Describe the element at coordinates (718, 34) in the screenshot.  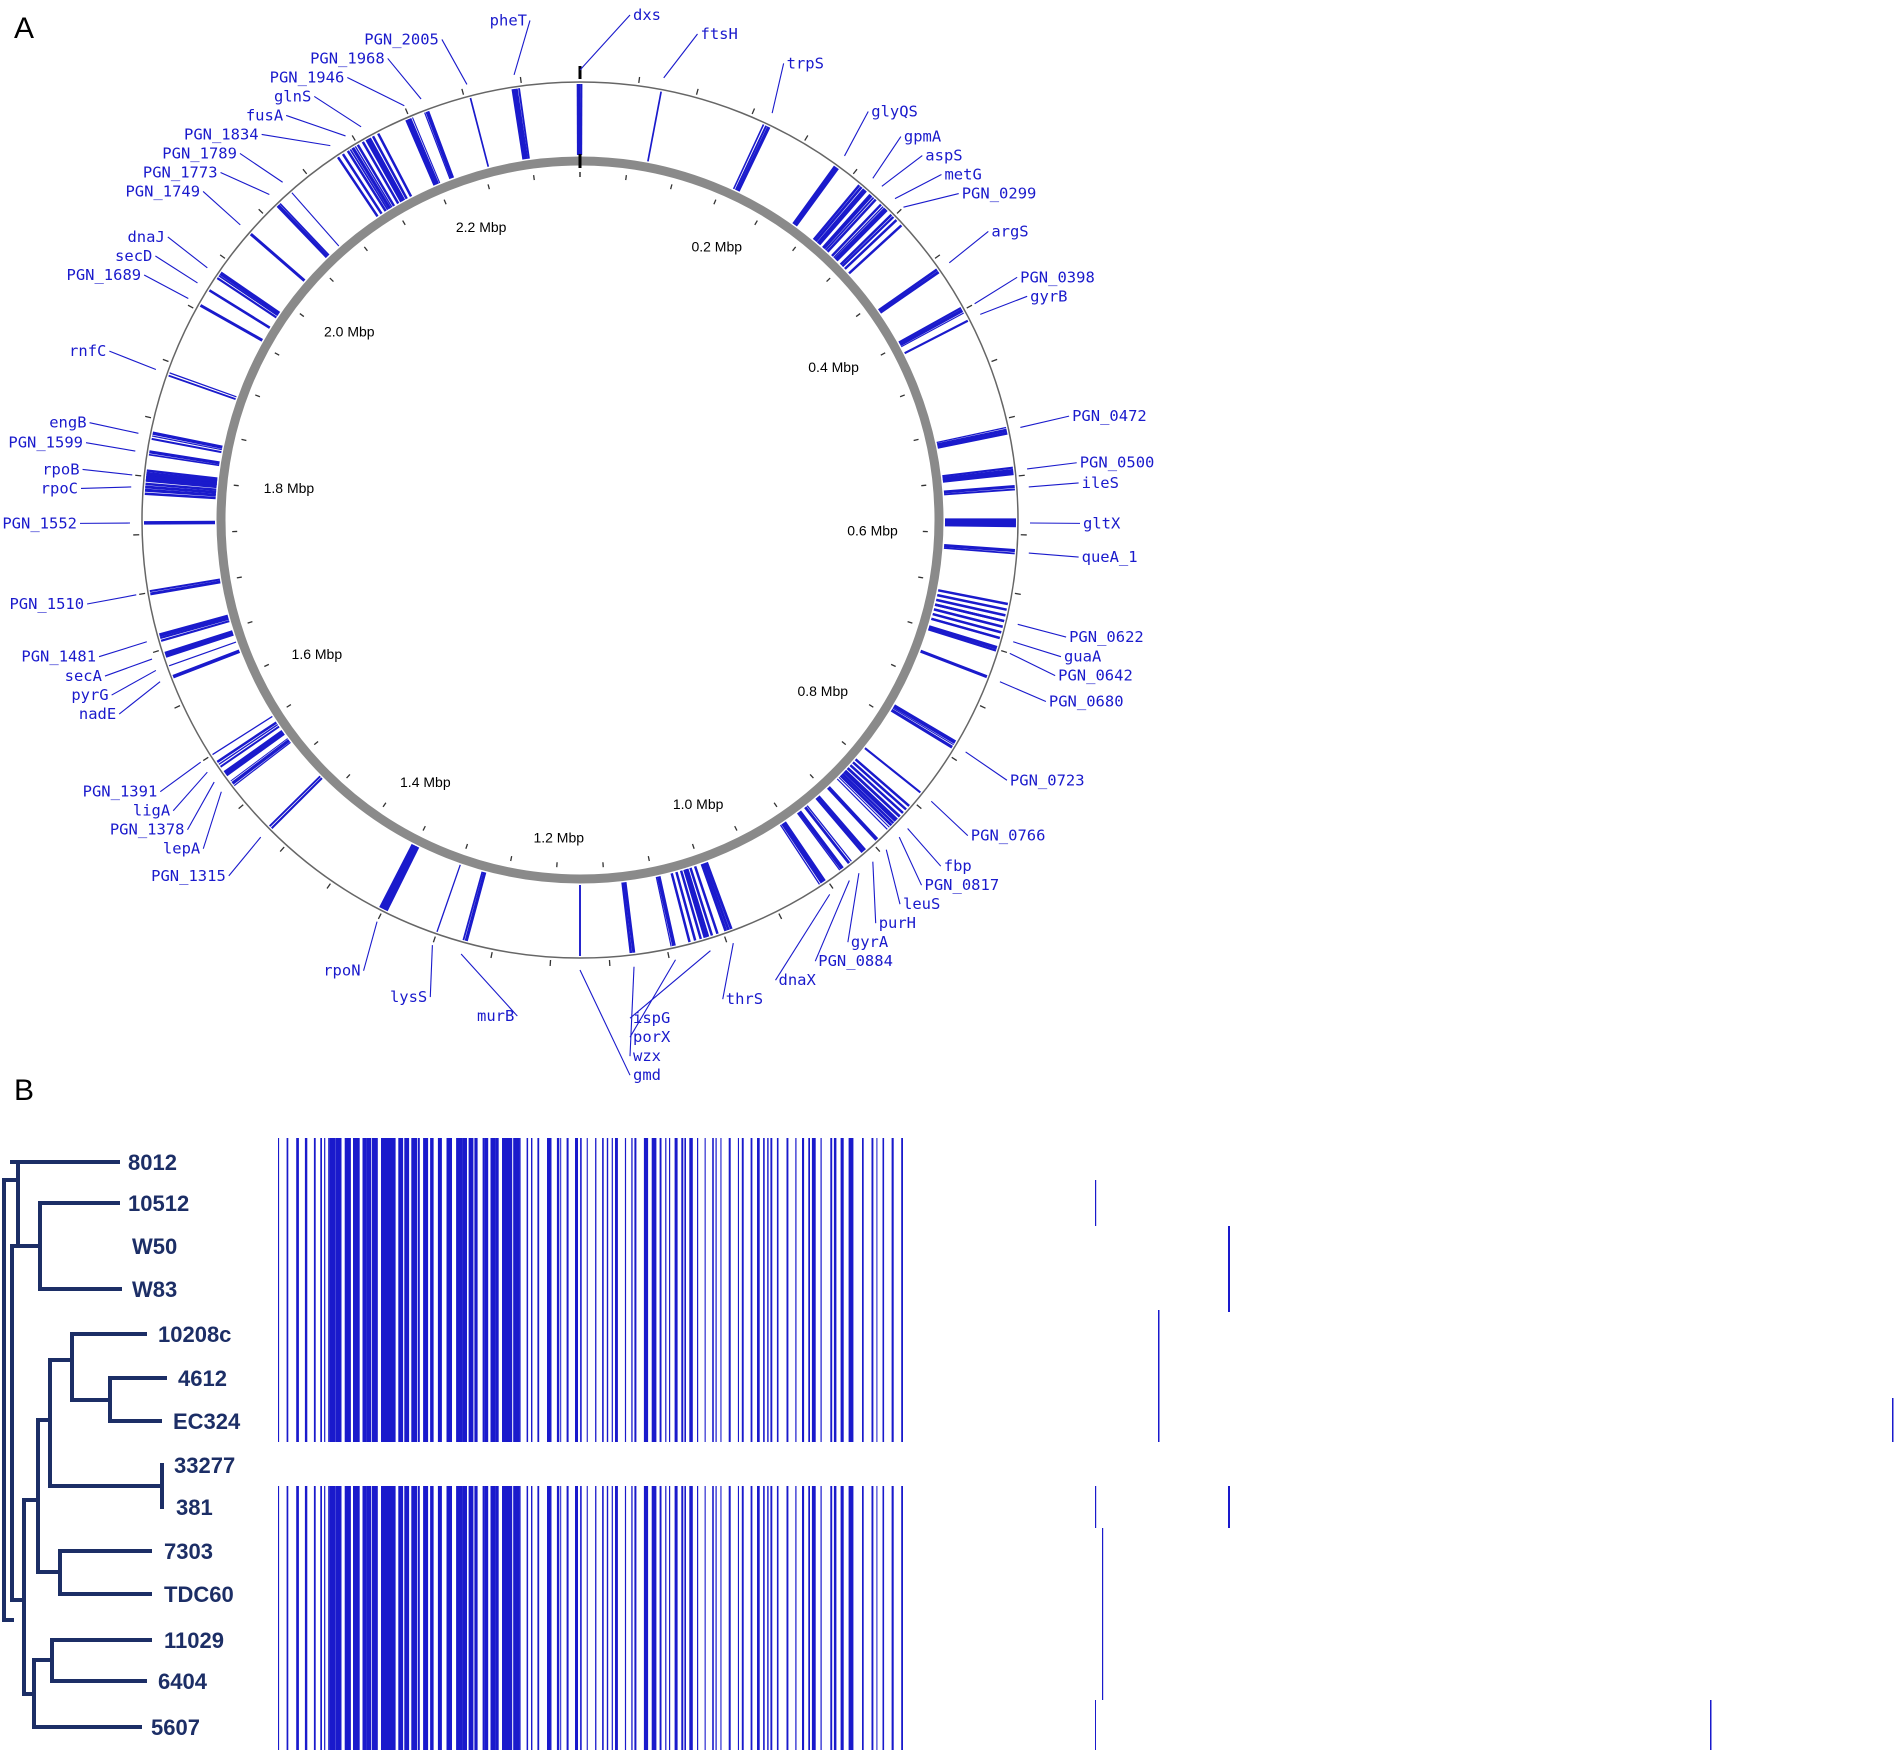
I see `gene-label-ftsh: ftsH` at that location.